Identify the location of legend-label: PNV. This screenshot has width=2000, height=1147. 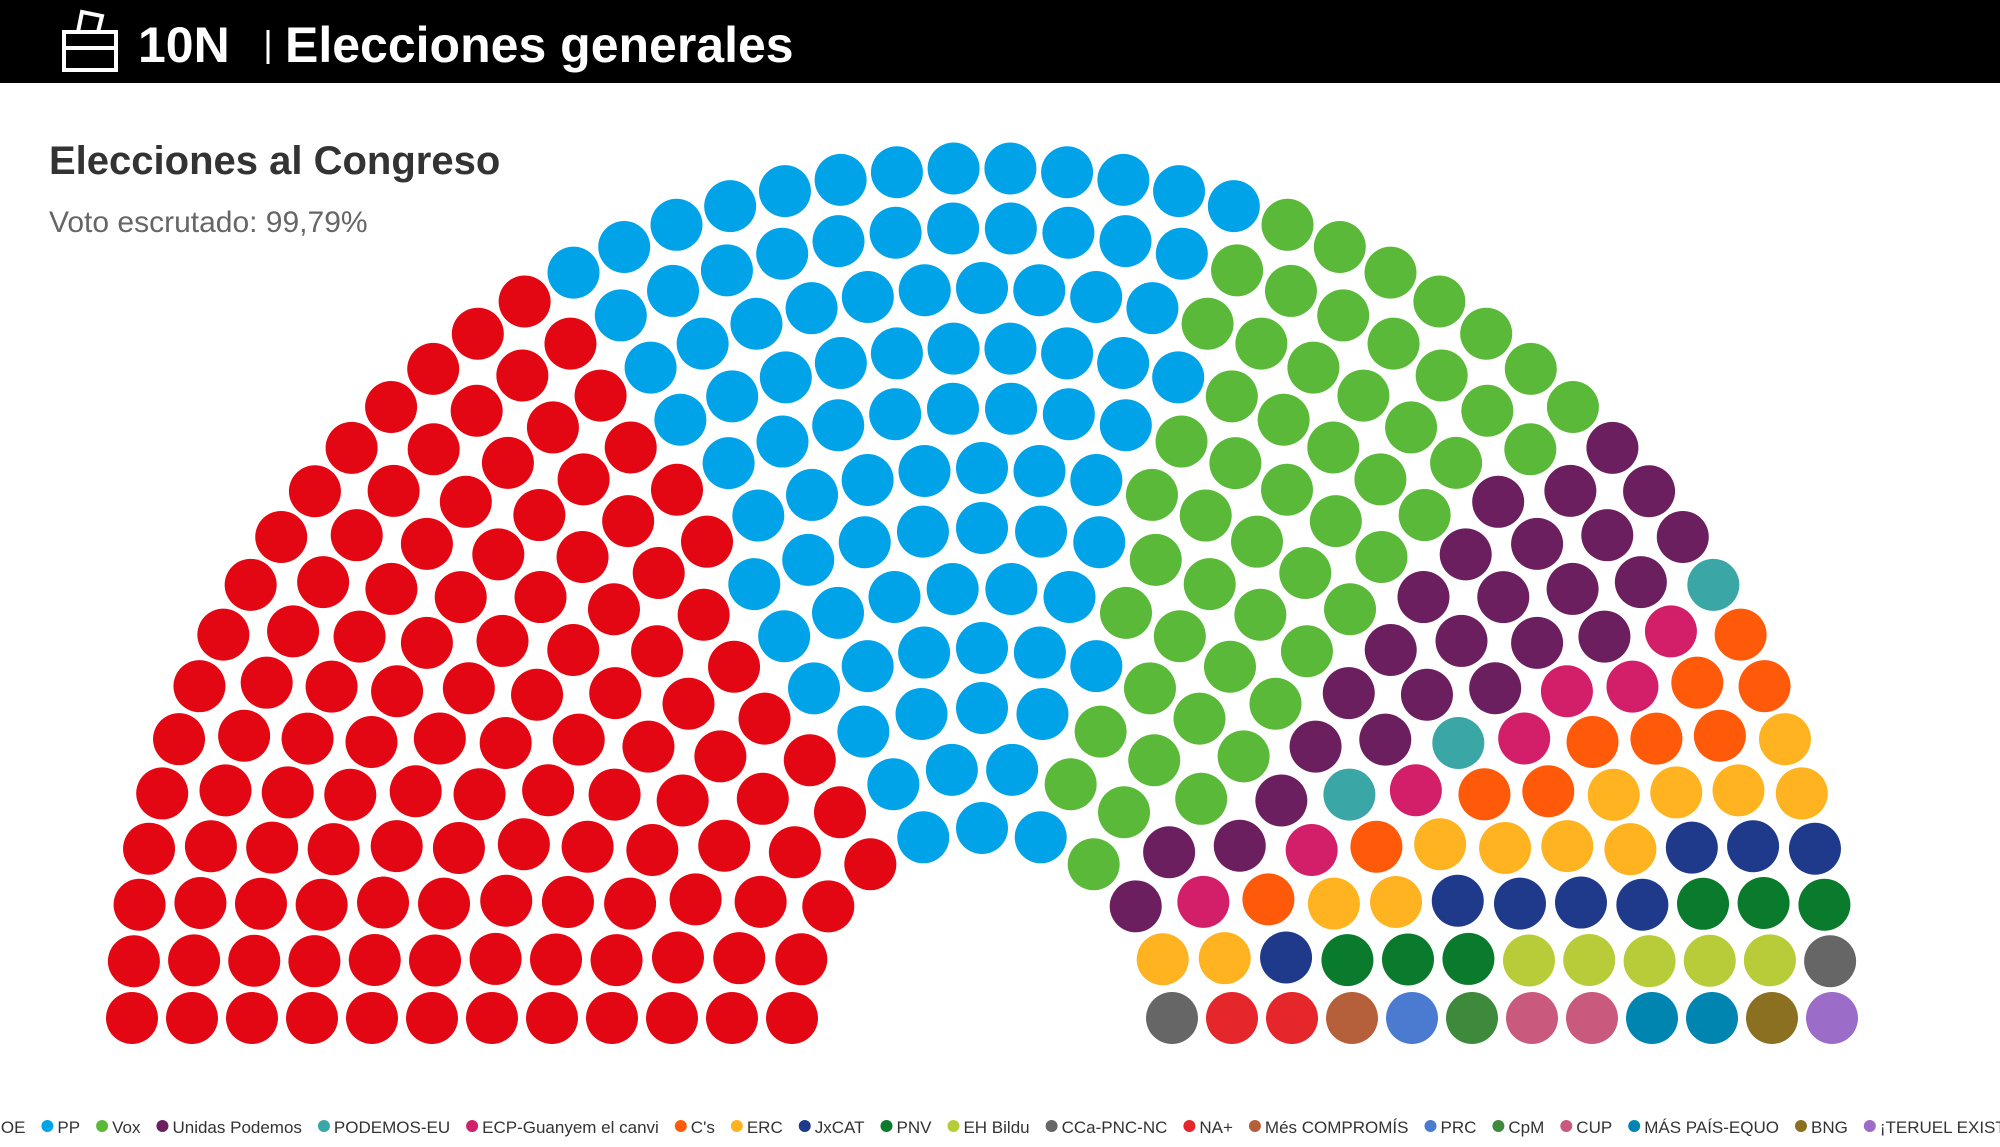
(914, 1127).